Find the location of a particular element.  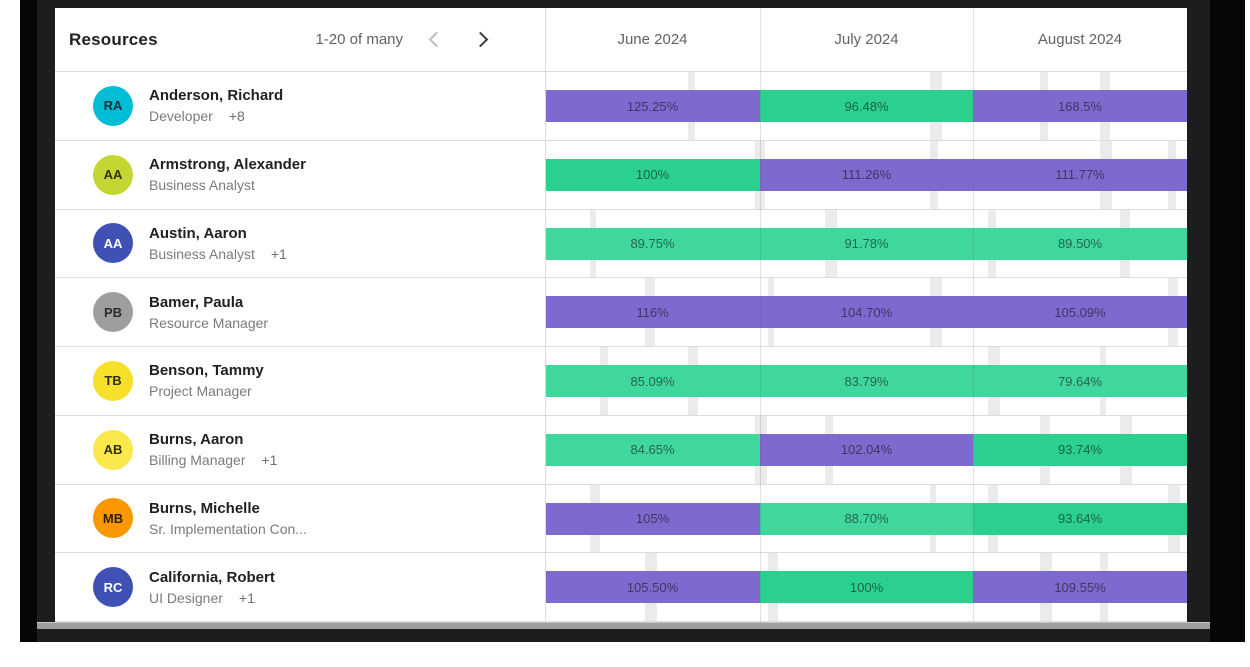

resource-name: California, Robert is located at coordinates (212, 577).